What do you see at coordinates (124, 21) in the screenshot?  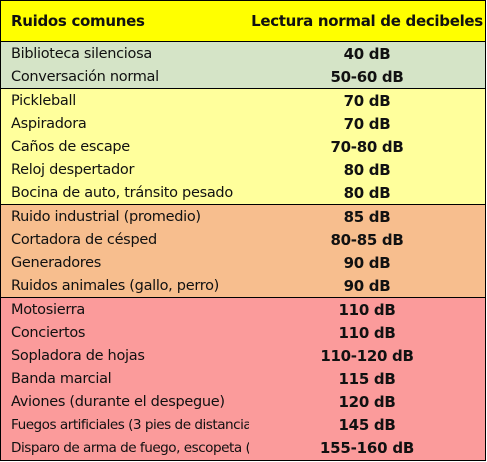 I see `header-sound: Ruidos comunes` at bounding box center [124, 21].